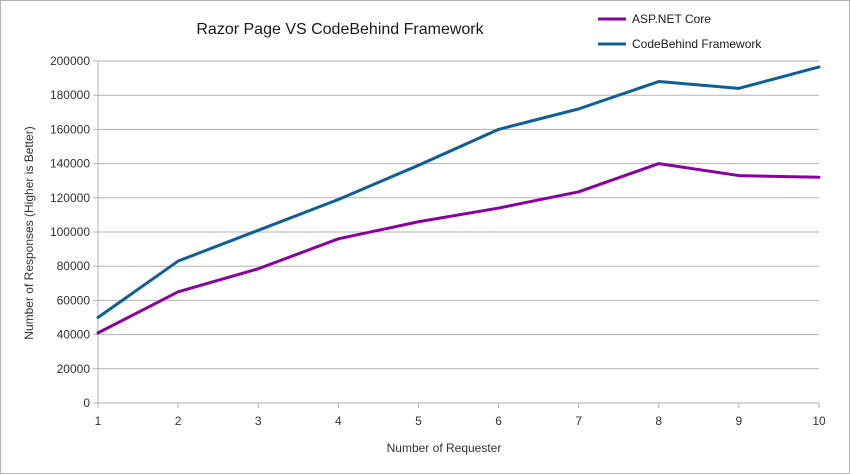  I want to click on y-axis-label: Number of Responses (Higher is Better), so click(29, 232).